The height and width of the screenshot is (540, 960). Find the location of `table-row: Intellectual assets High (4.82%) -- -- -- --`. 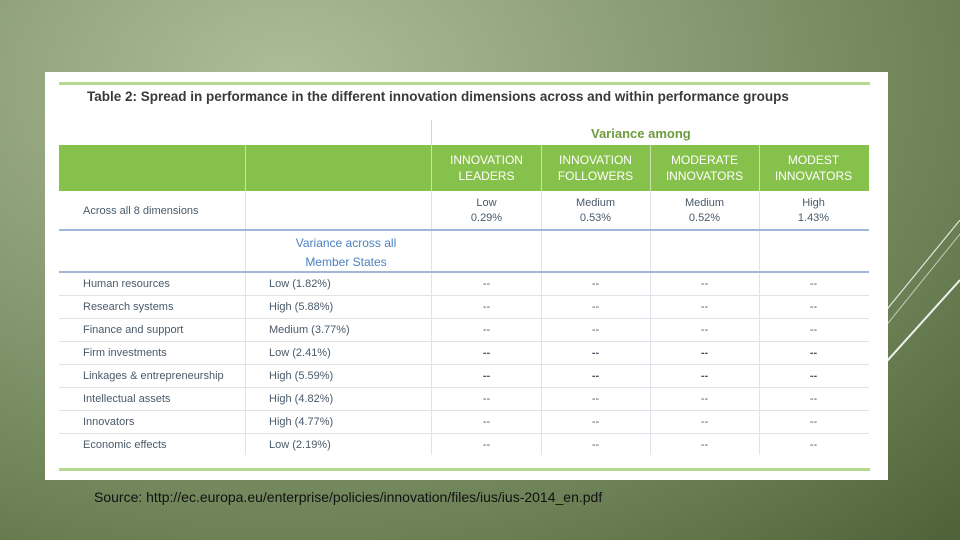

table-row: Intellectual assets High (4.82%) -- -- -- -- is located at coordinates (464, 399).